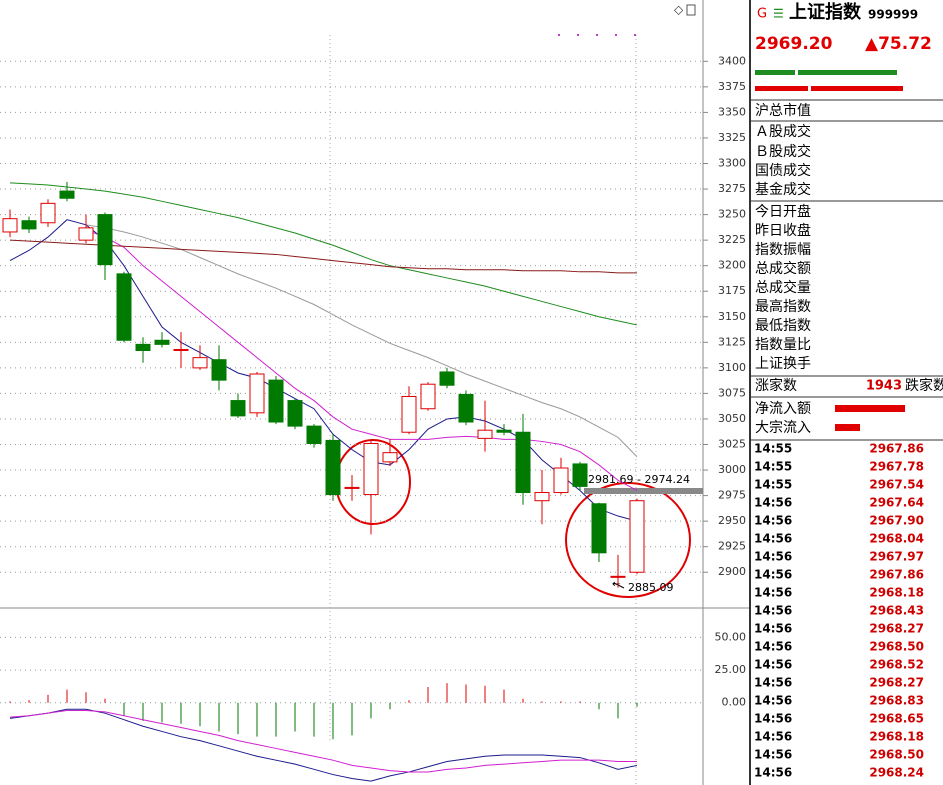 Image resolution: width=943 pixels, height=785 pixels. What do you see at coordinates (679, 10) in the screenshot?
I see `icon-diamond: ◇` at bounding box center [679, 10].